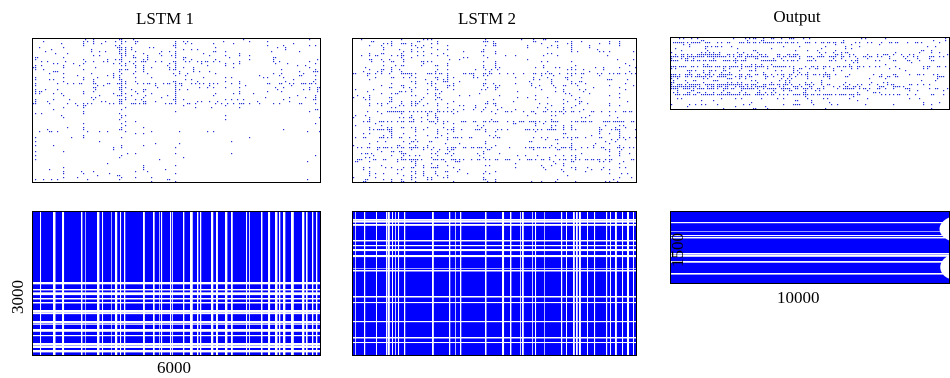 The image size is (950, 378). I want to click on lstm1-mask, so click(176, 283).